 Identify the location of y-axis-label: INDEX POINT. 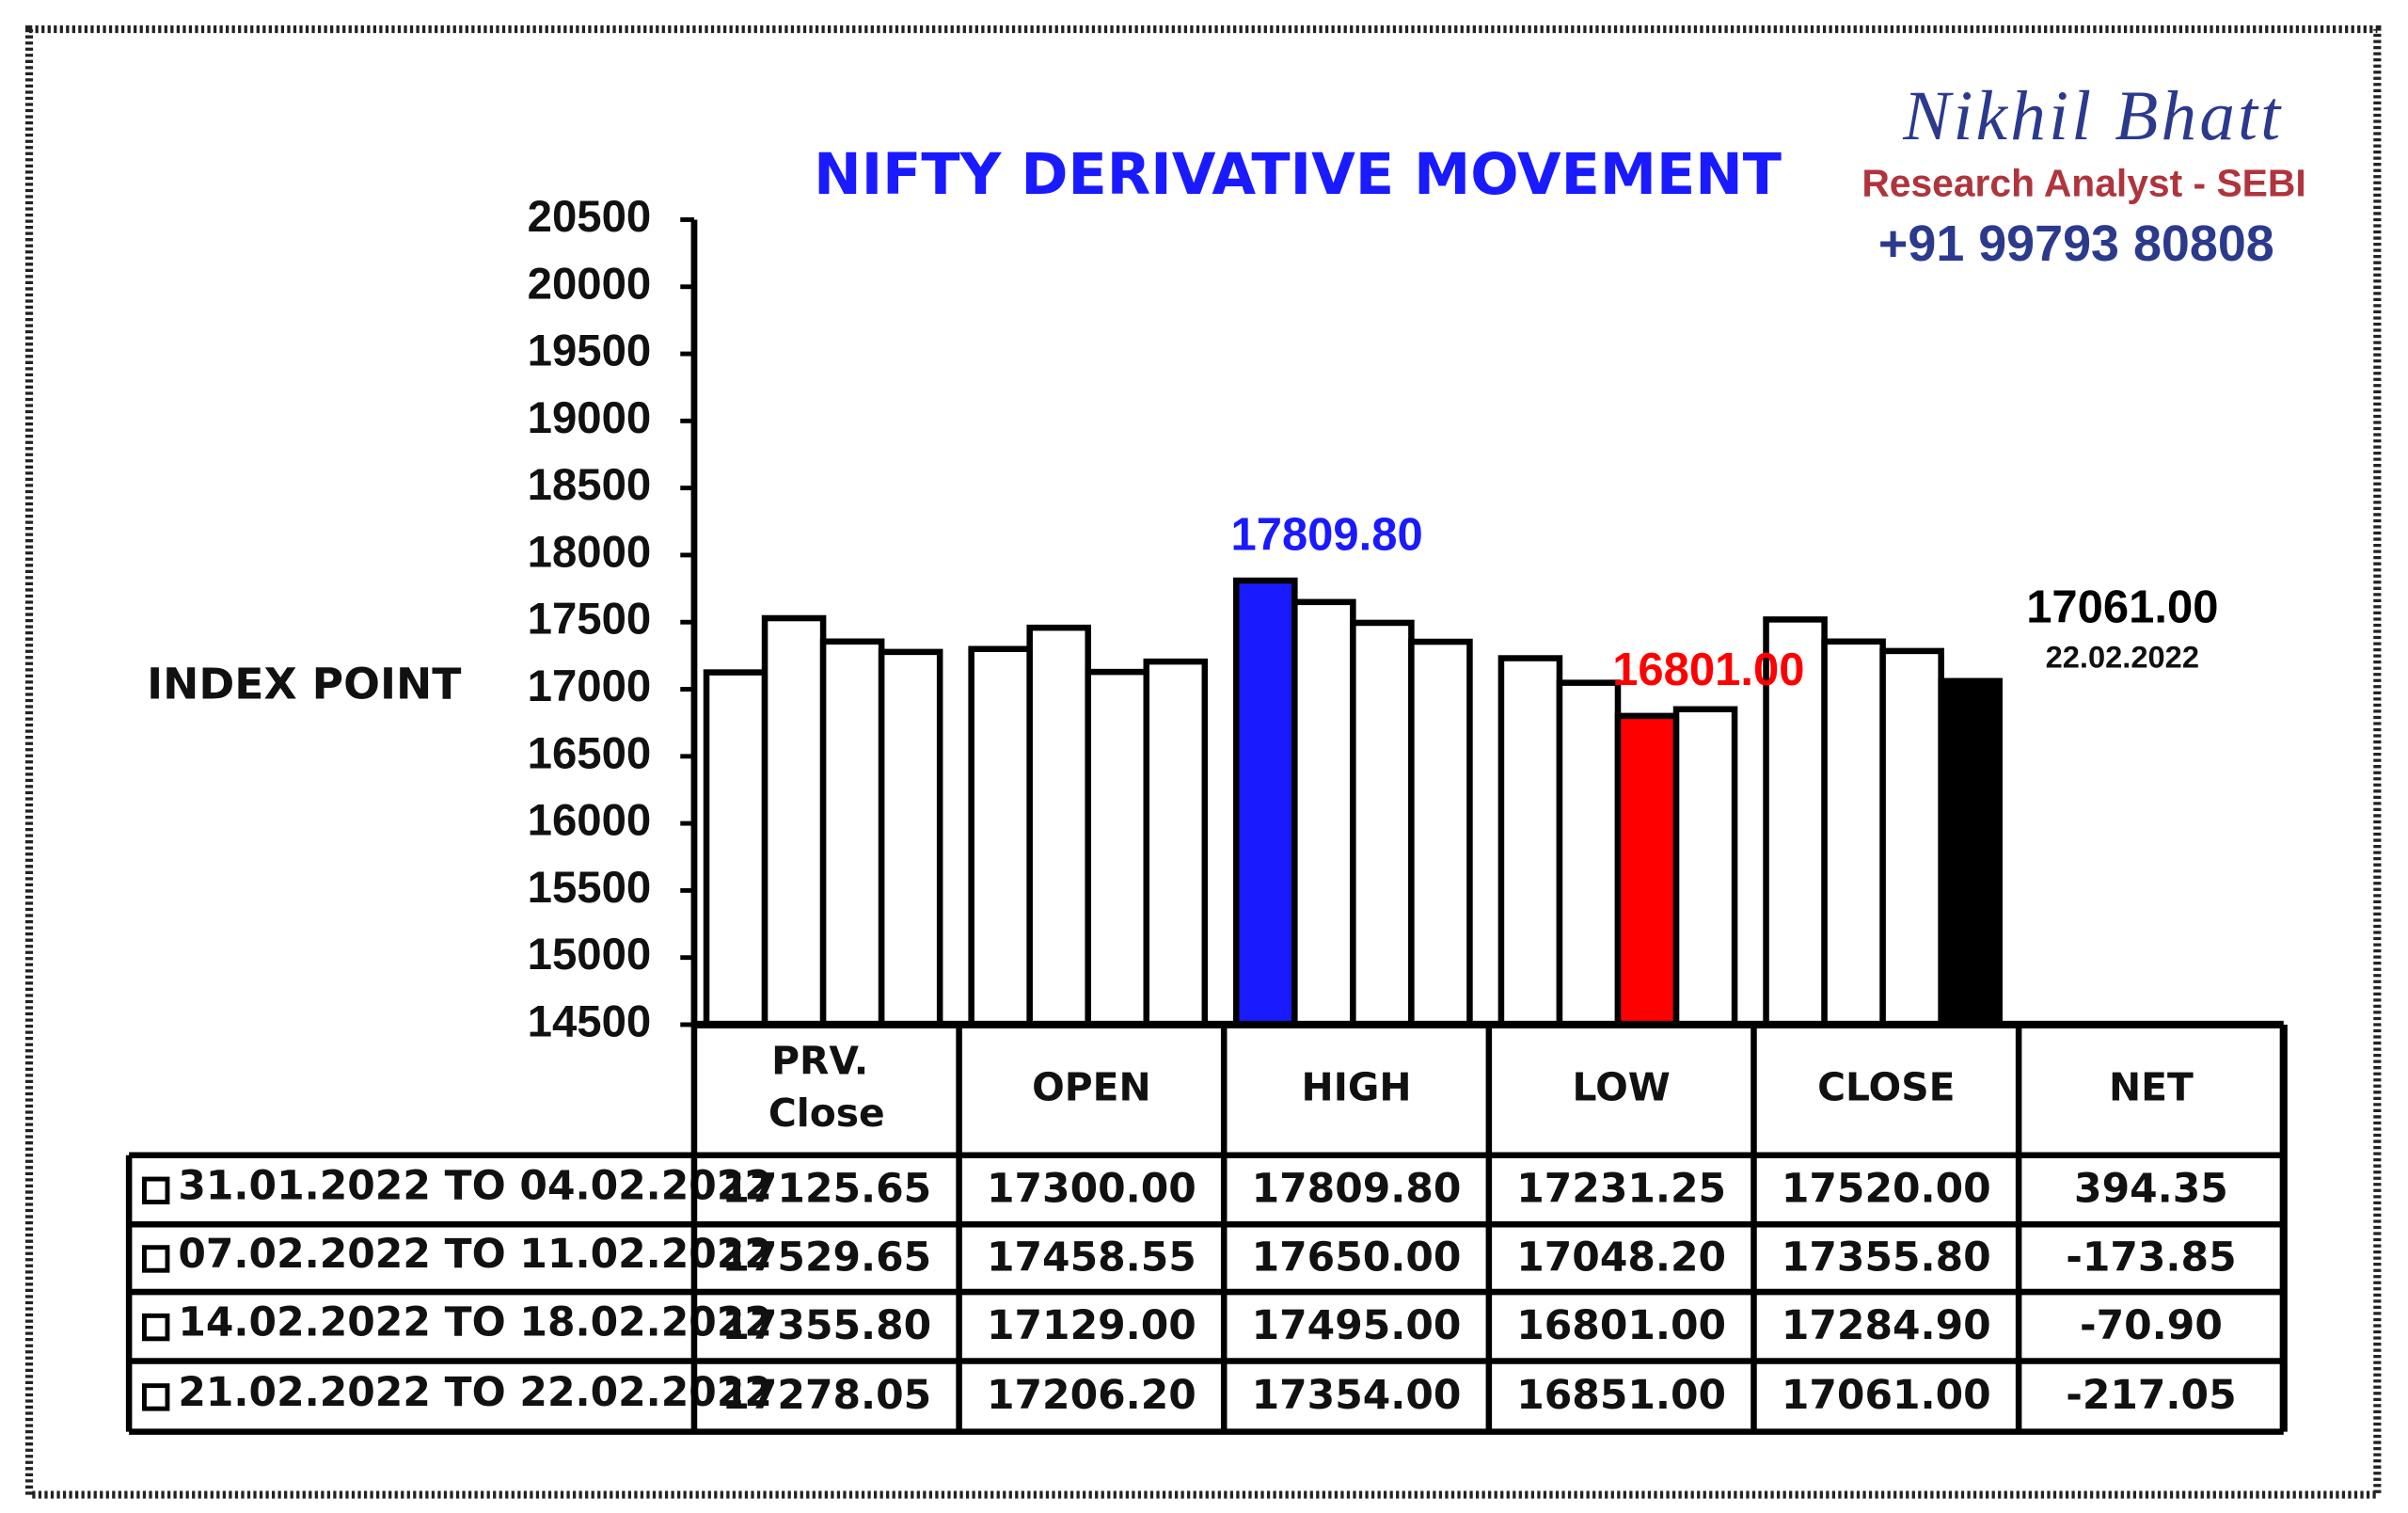
(304, 684).